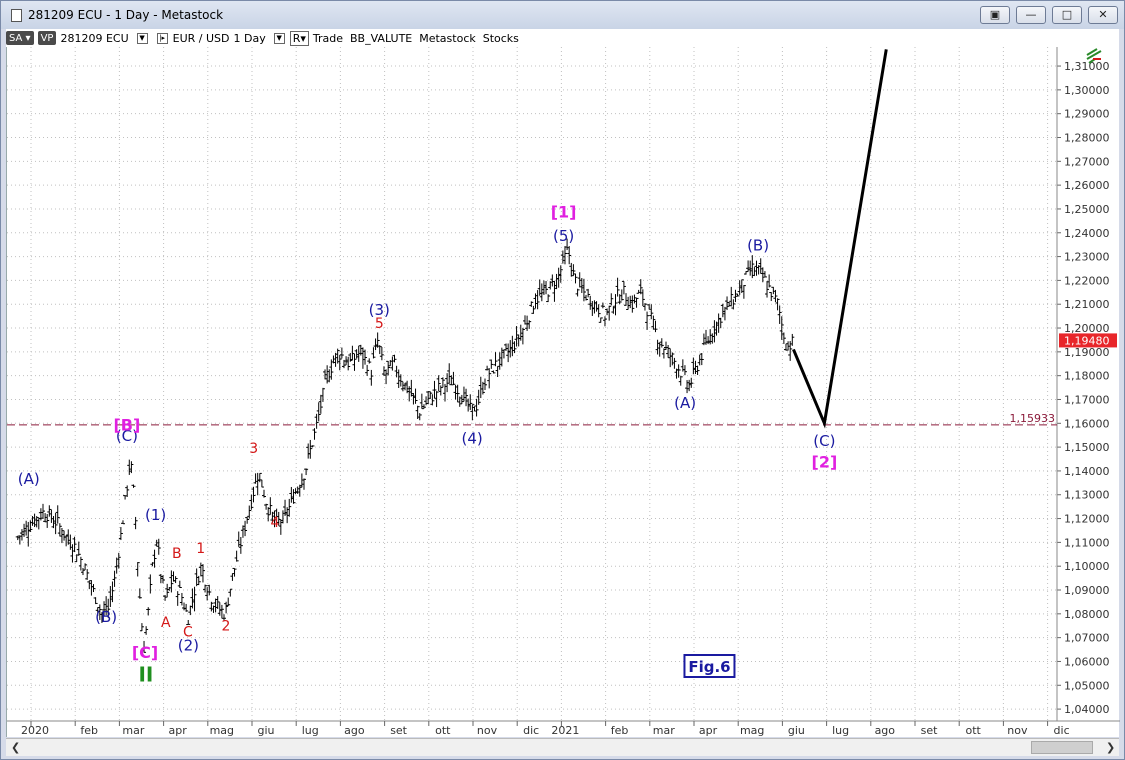 The height and width of the screenshot is (760, 1125). What do you see at coordinates (279, 38) in the screenshot?
I see `period-dropdown-icon: ▼` at bounding box center [279, 38].